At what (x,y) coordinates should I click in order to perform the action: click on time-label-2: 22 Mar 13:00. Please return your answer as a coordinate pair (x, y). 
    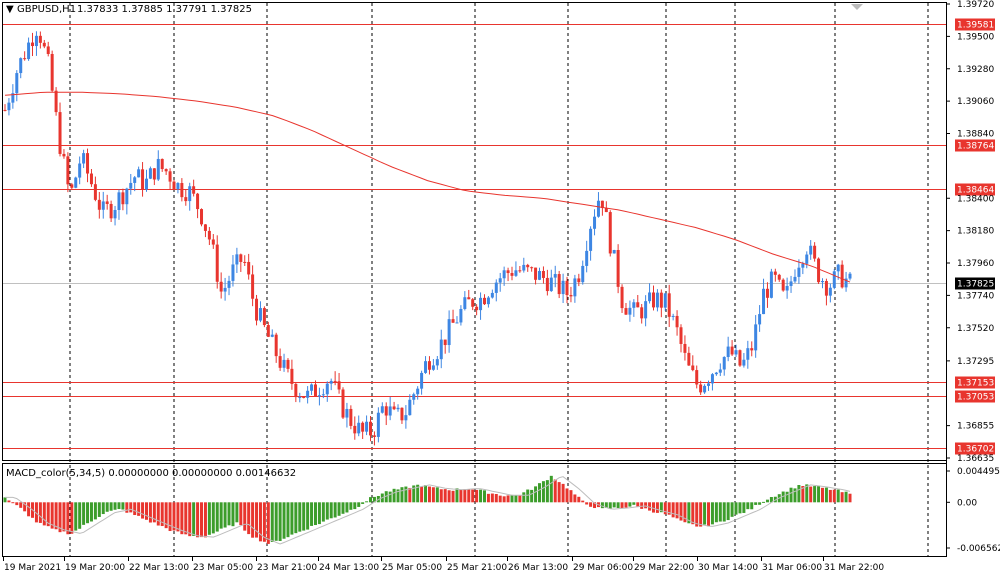
    Looking at the image, I should click on (159, 568).